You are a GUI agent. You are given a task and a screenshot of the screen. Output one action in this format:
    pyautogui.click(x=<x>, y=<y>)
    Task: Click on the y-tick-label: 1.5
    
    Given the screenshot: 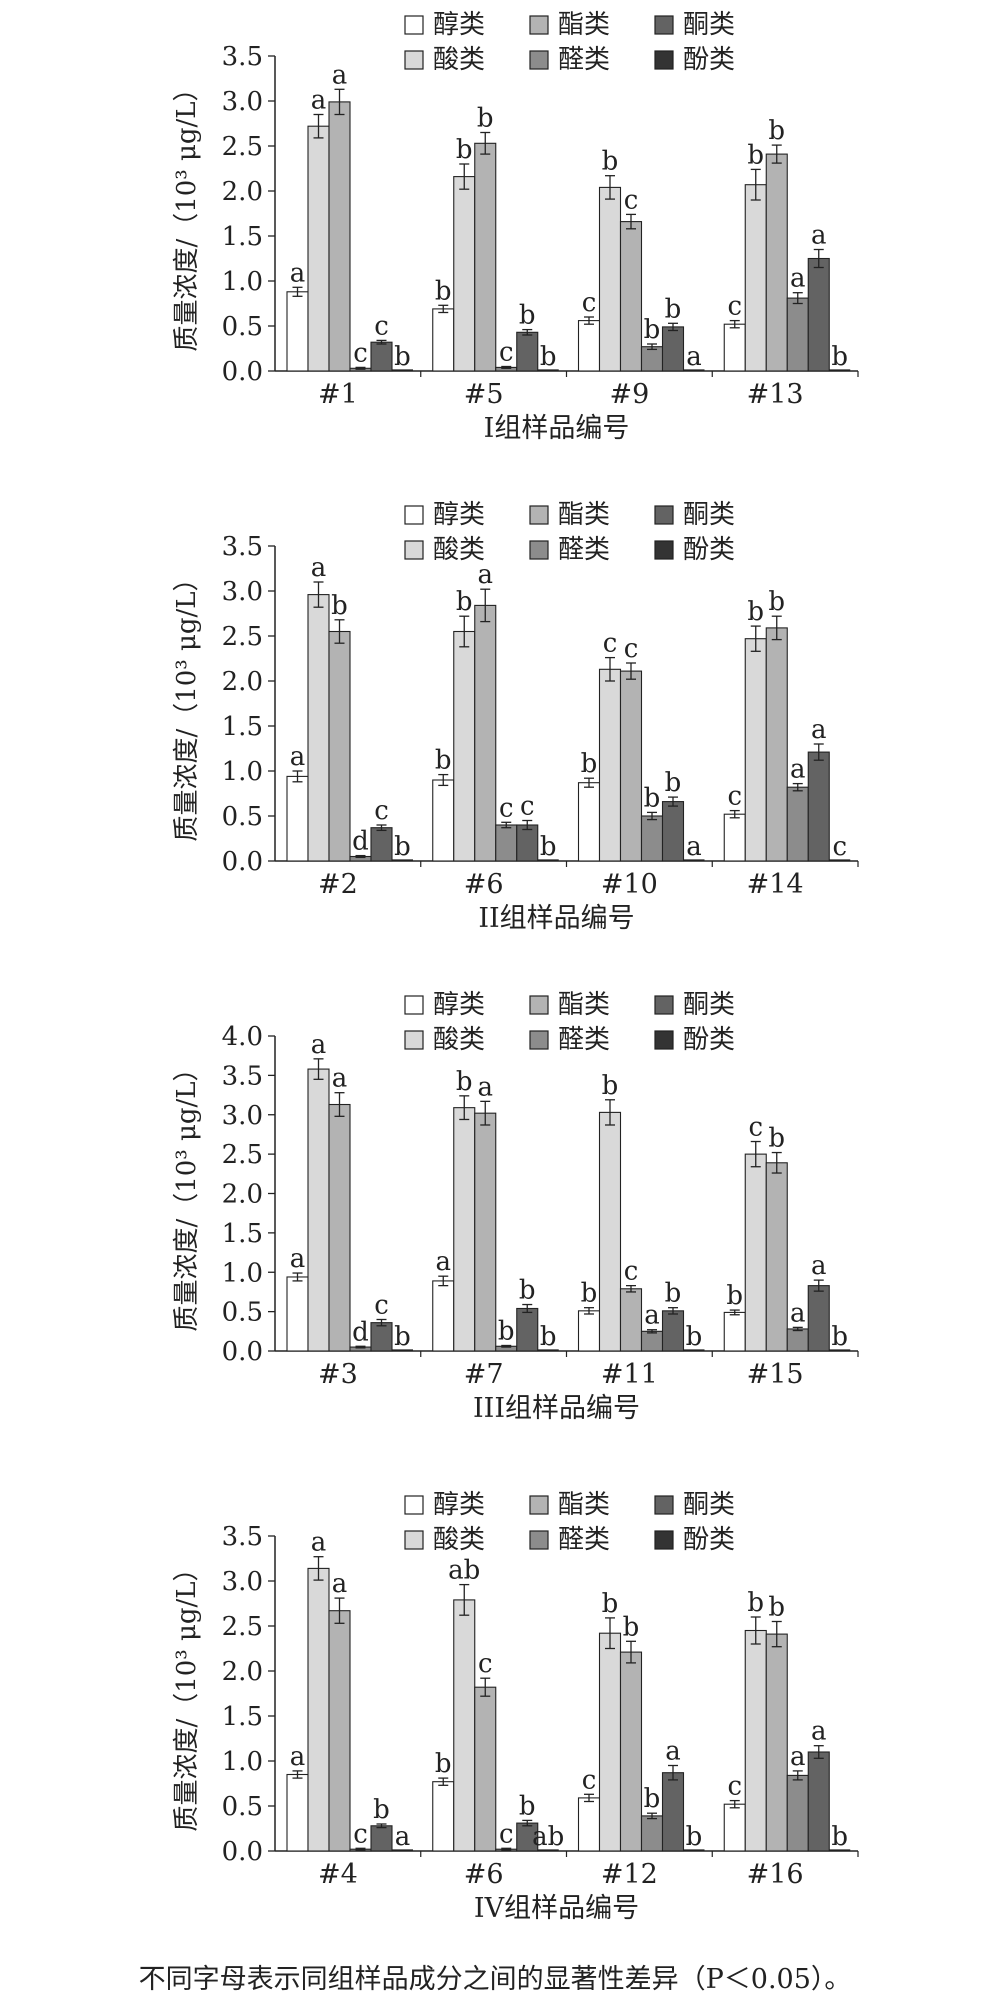 What is the action you would take?
    pyautogui.click(x=242, y=1234)
    